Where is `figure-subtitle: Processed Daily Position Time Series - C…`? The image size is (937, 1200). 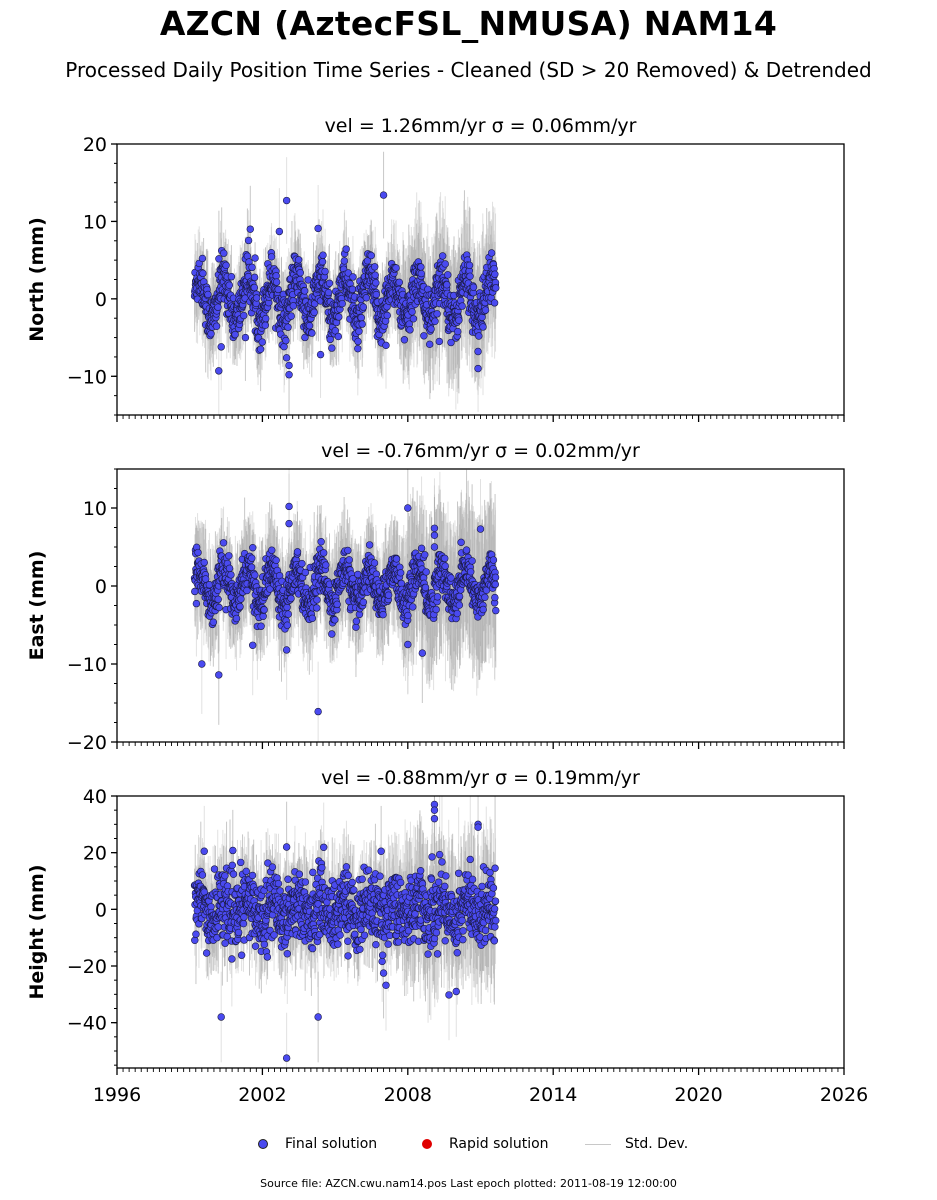
figure-subtitle: Processed Daily Position Time Series - C… is located at coordinates (468, 70).